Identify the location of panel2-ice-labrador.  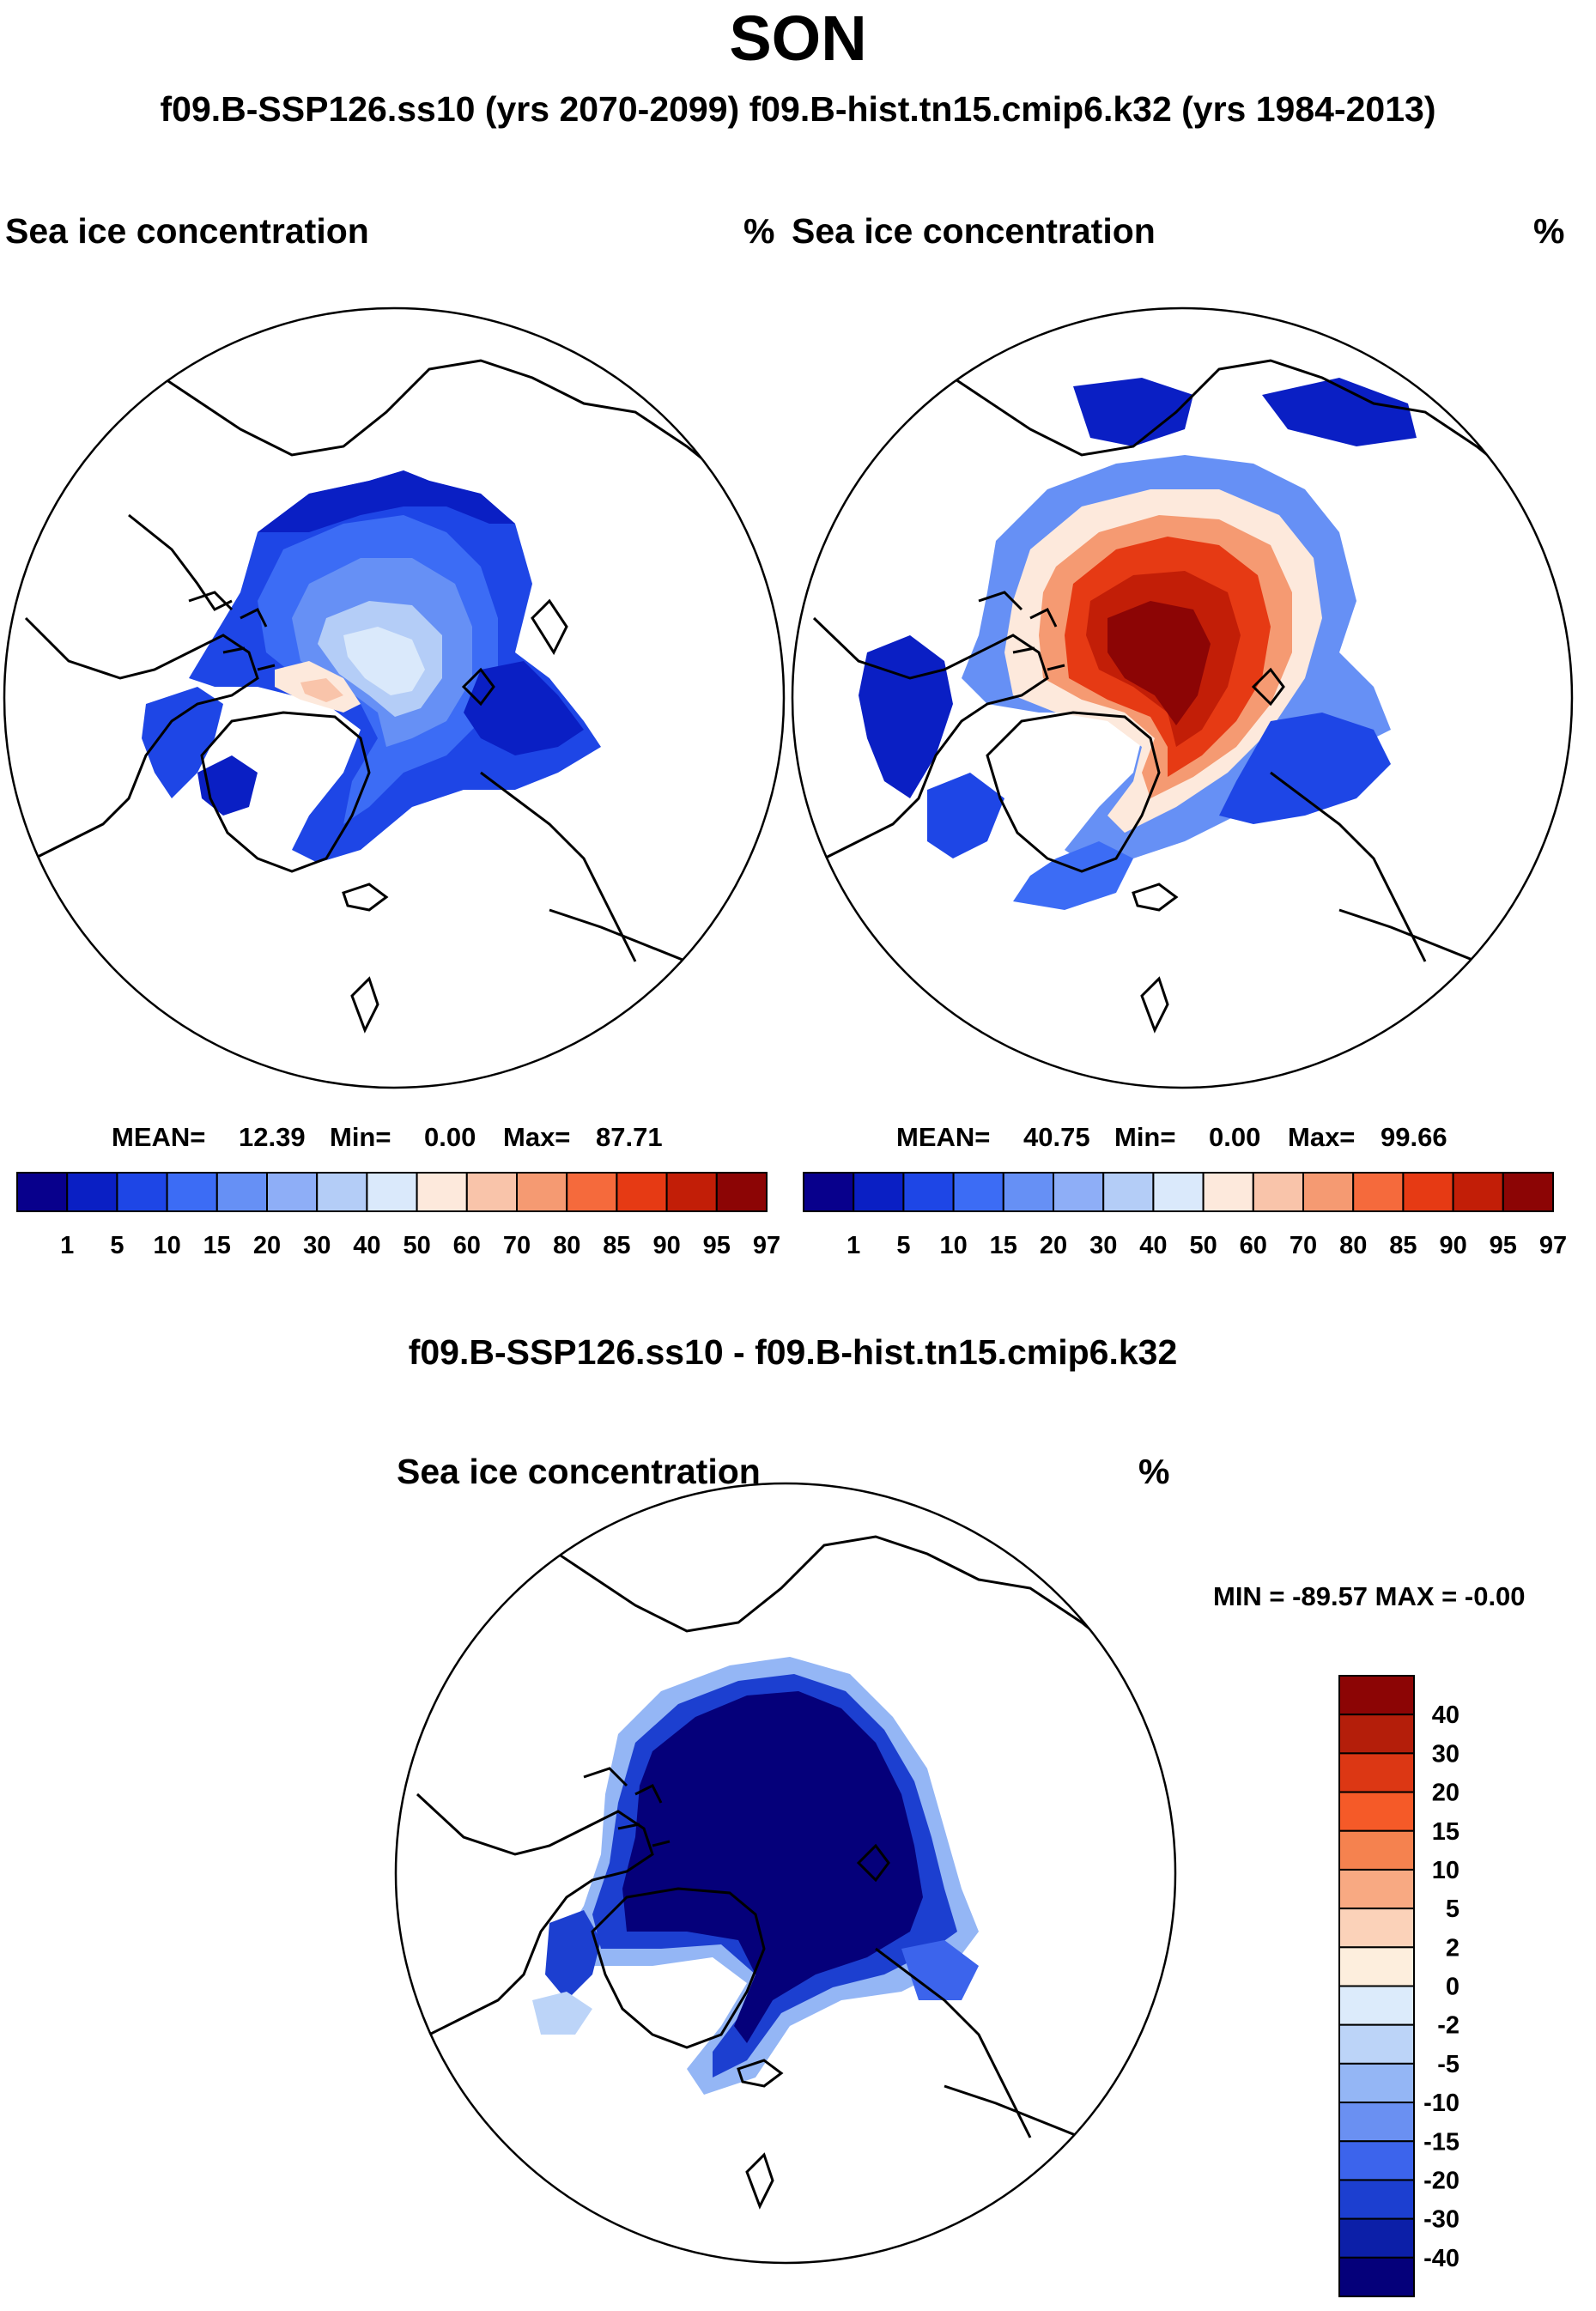
(965, 815).